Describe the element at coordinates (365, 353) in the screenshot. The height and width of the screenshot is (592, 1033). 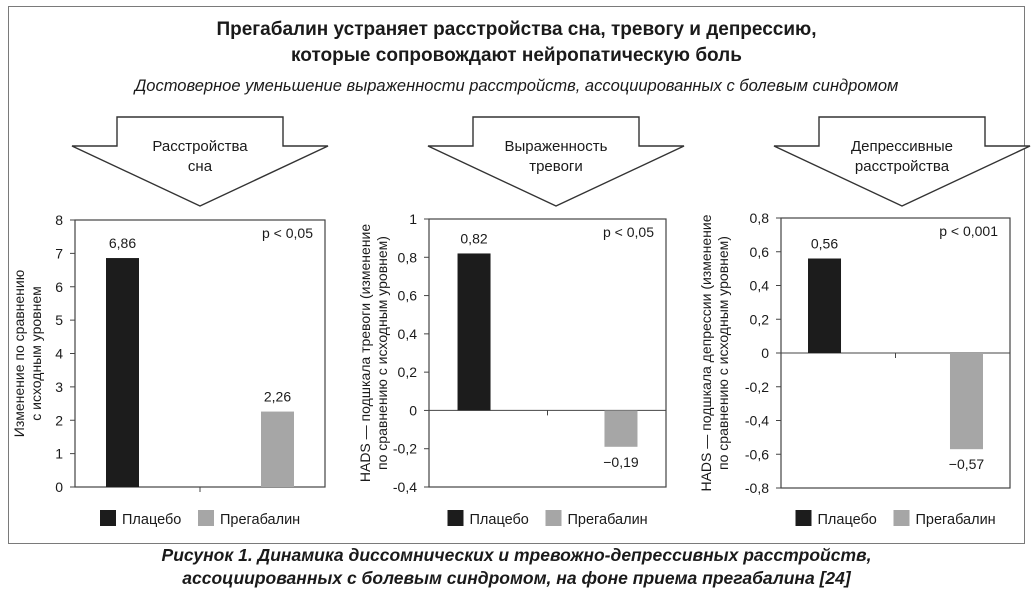
I see `y-axis-label: HADS — подшкала тревоги (изменение` at that location.